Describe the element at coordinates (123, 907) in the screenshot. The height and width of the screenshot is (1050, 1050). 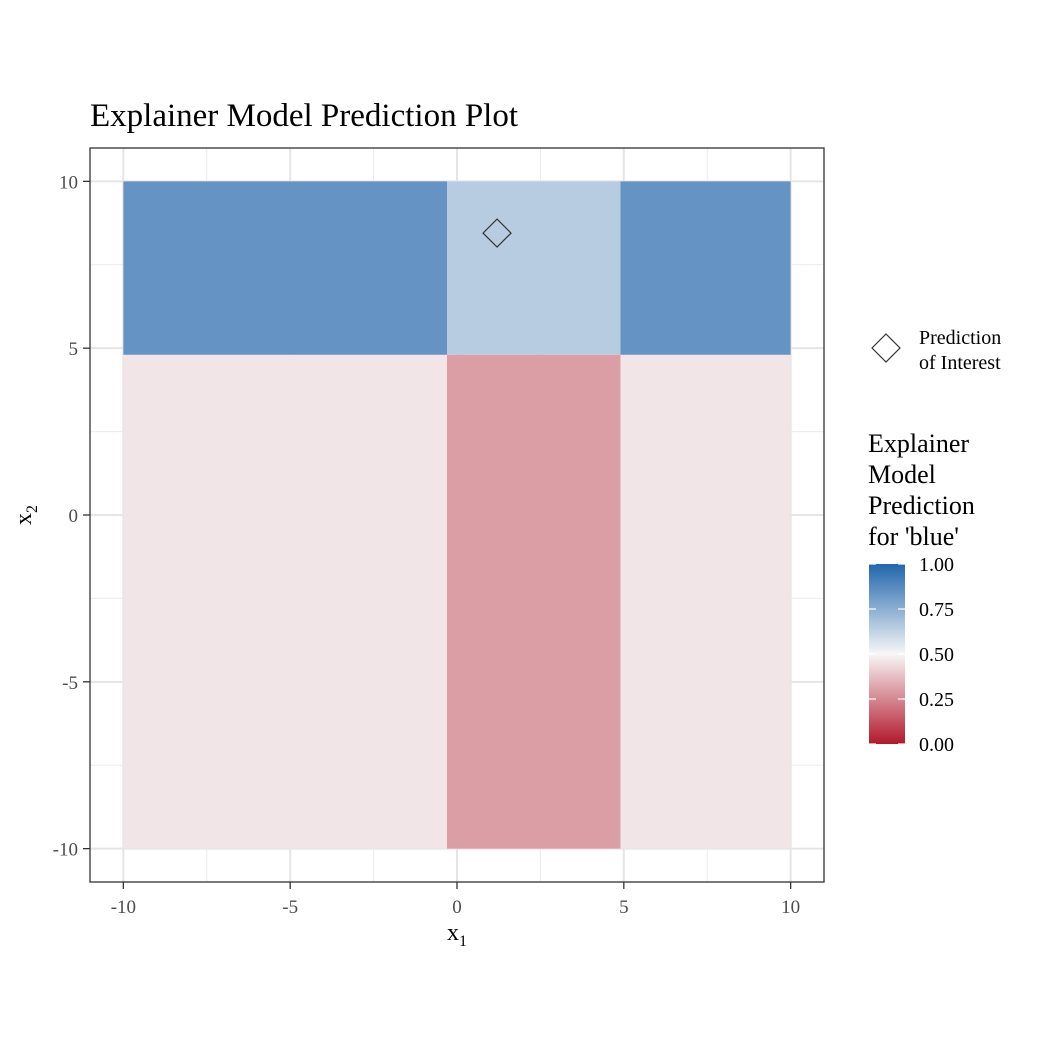
I see `x-tick-label: -10` at that location.